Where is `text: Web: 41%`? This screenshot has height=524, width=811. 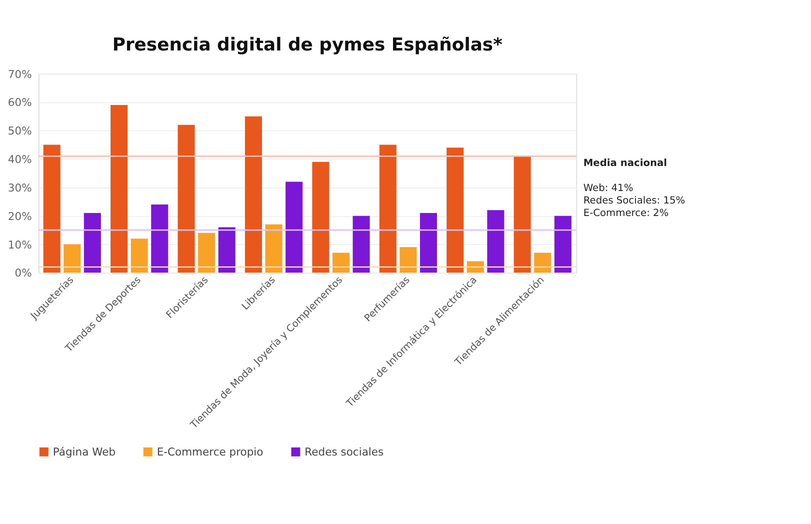
text: Web: 41% is located at coordinates (608, 188).